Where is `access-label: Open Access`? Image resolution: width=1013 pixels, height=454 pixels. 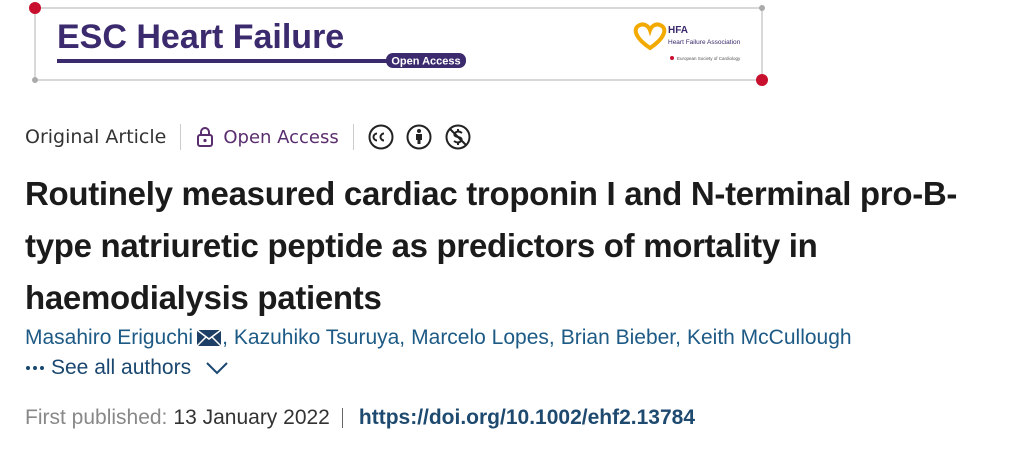 access-label: Open Access is located at coordinates (281, 137).